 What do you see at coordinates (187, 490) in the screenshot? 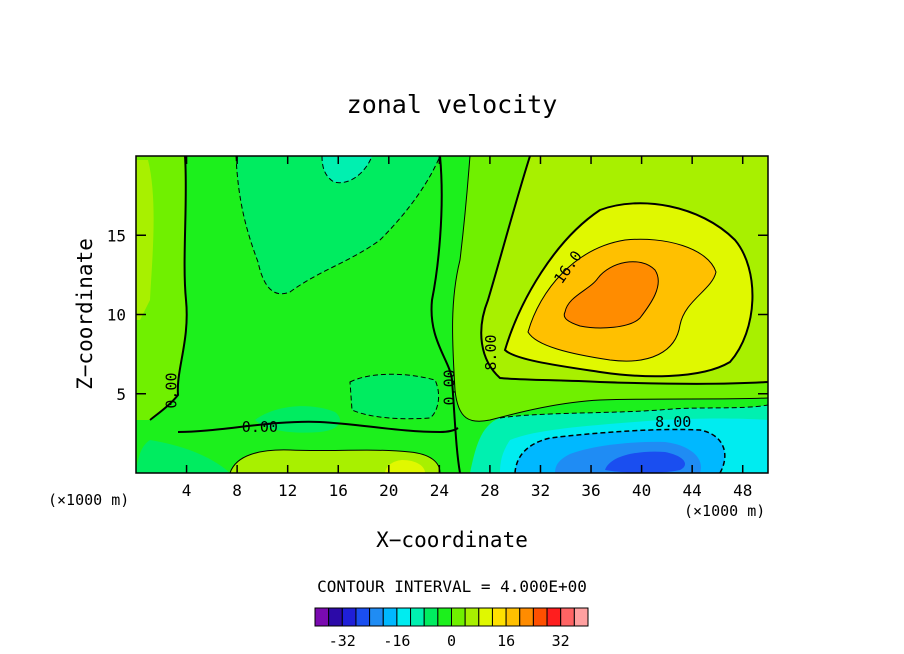
I see `x-tick-label: 4` at bounding box center [187, 490].